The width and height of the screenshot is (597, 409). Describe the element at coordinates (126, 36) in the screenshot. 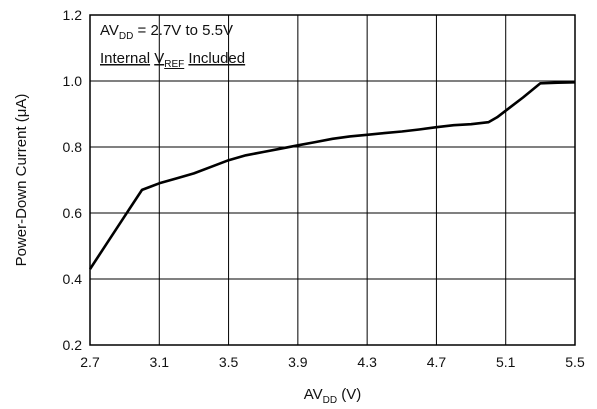

I see `annotation-line-1-sub: DD` at that location.